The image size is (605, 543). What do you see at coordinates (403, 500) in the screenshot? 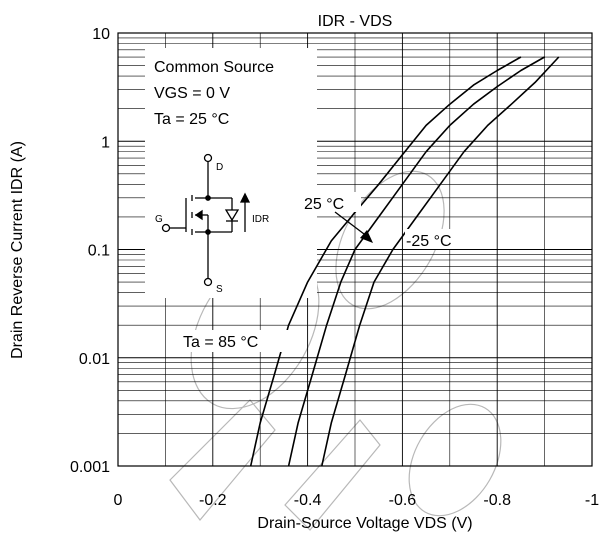
I see `x-tick-label: -0.6` at bounding box center [403, 500].